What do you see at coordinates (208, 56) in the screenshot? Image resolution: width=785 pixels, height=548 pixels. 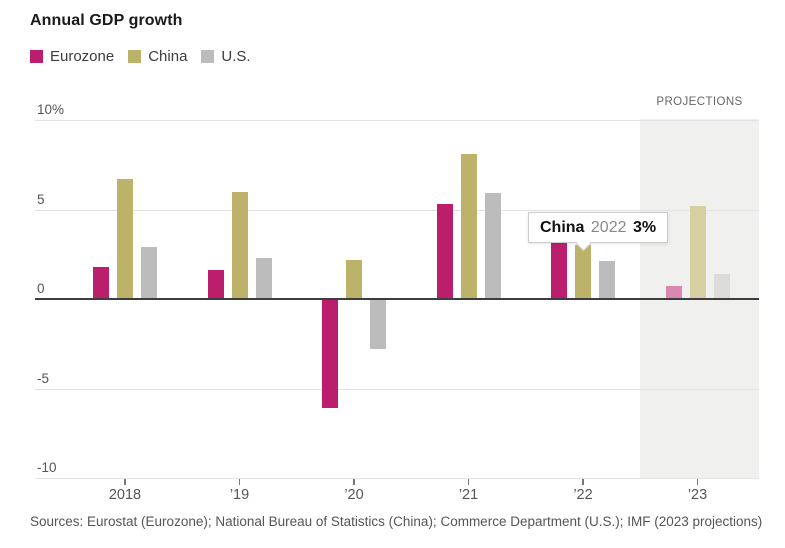 I see `legend-swatch-us` at bounding box center [208, 56].